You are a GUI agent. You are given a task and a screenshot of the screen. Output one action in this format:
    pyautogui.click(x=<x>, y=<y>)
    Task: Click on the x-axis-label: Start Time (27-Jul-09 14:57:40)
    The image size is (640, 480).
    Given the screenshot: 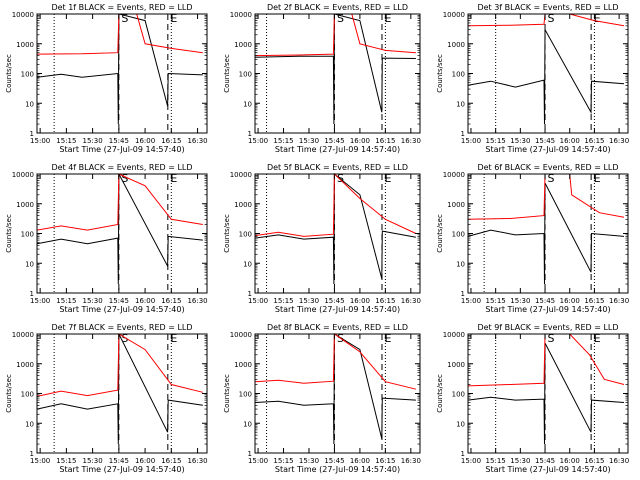 What is the action you would take?
    pyautogui.click(x=121, y=149)
    